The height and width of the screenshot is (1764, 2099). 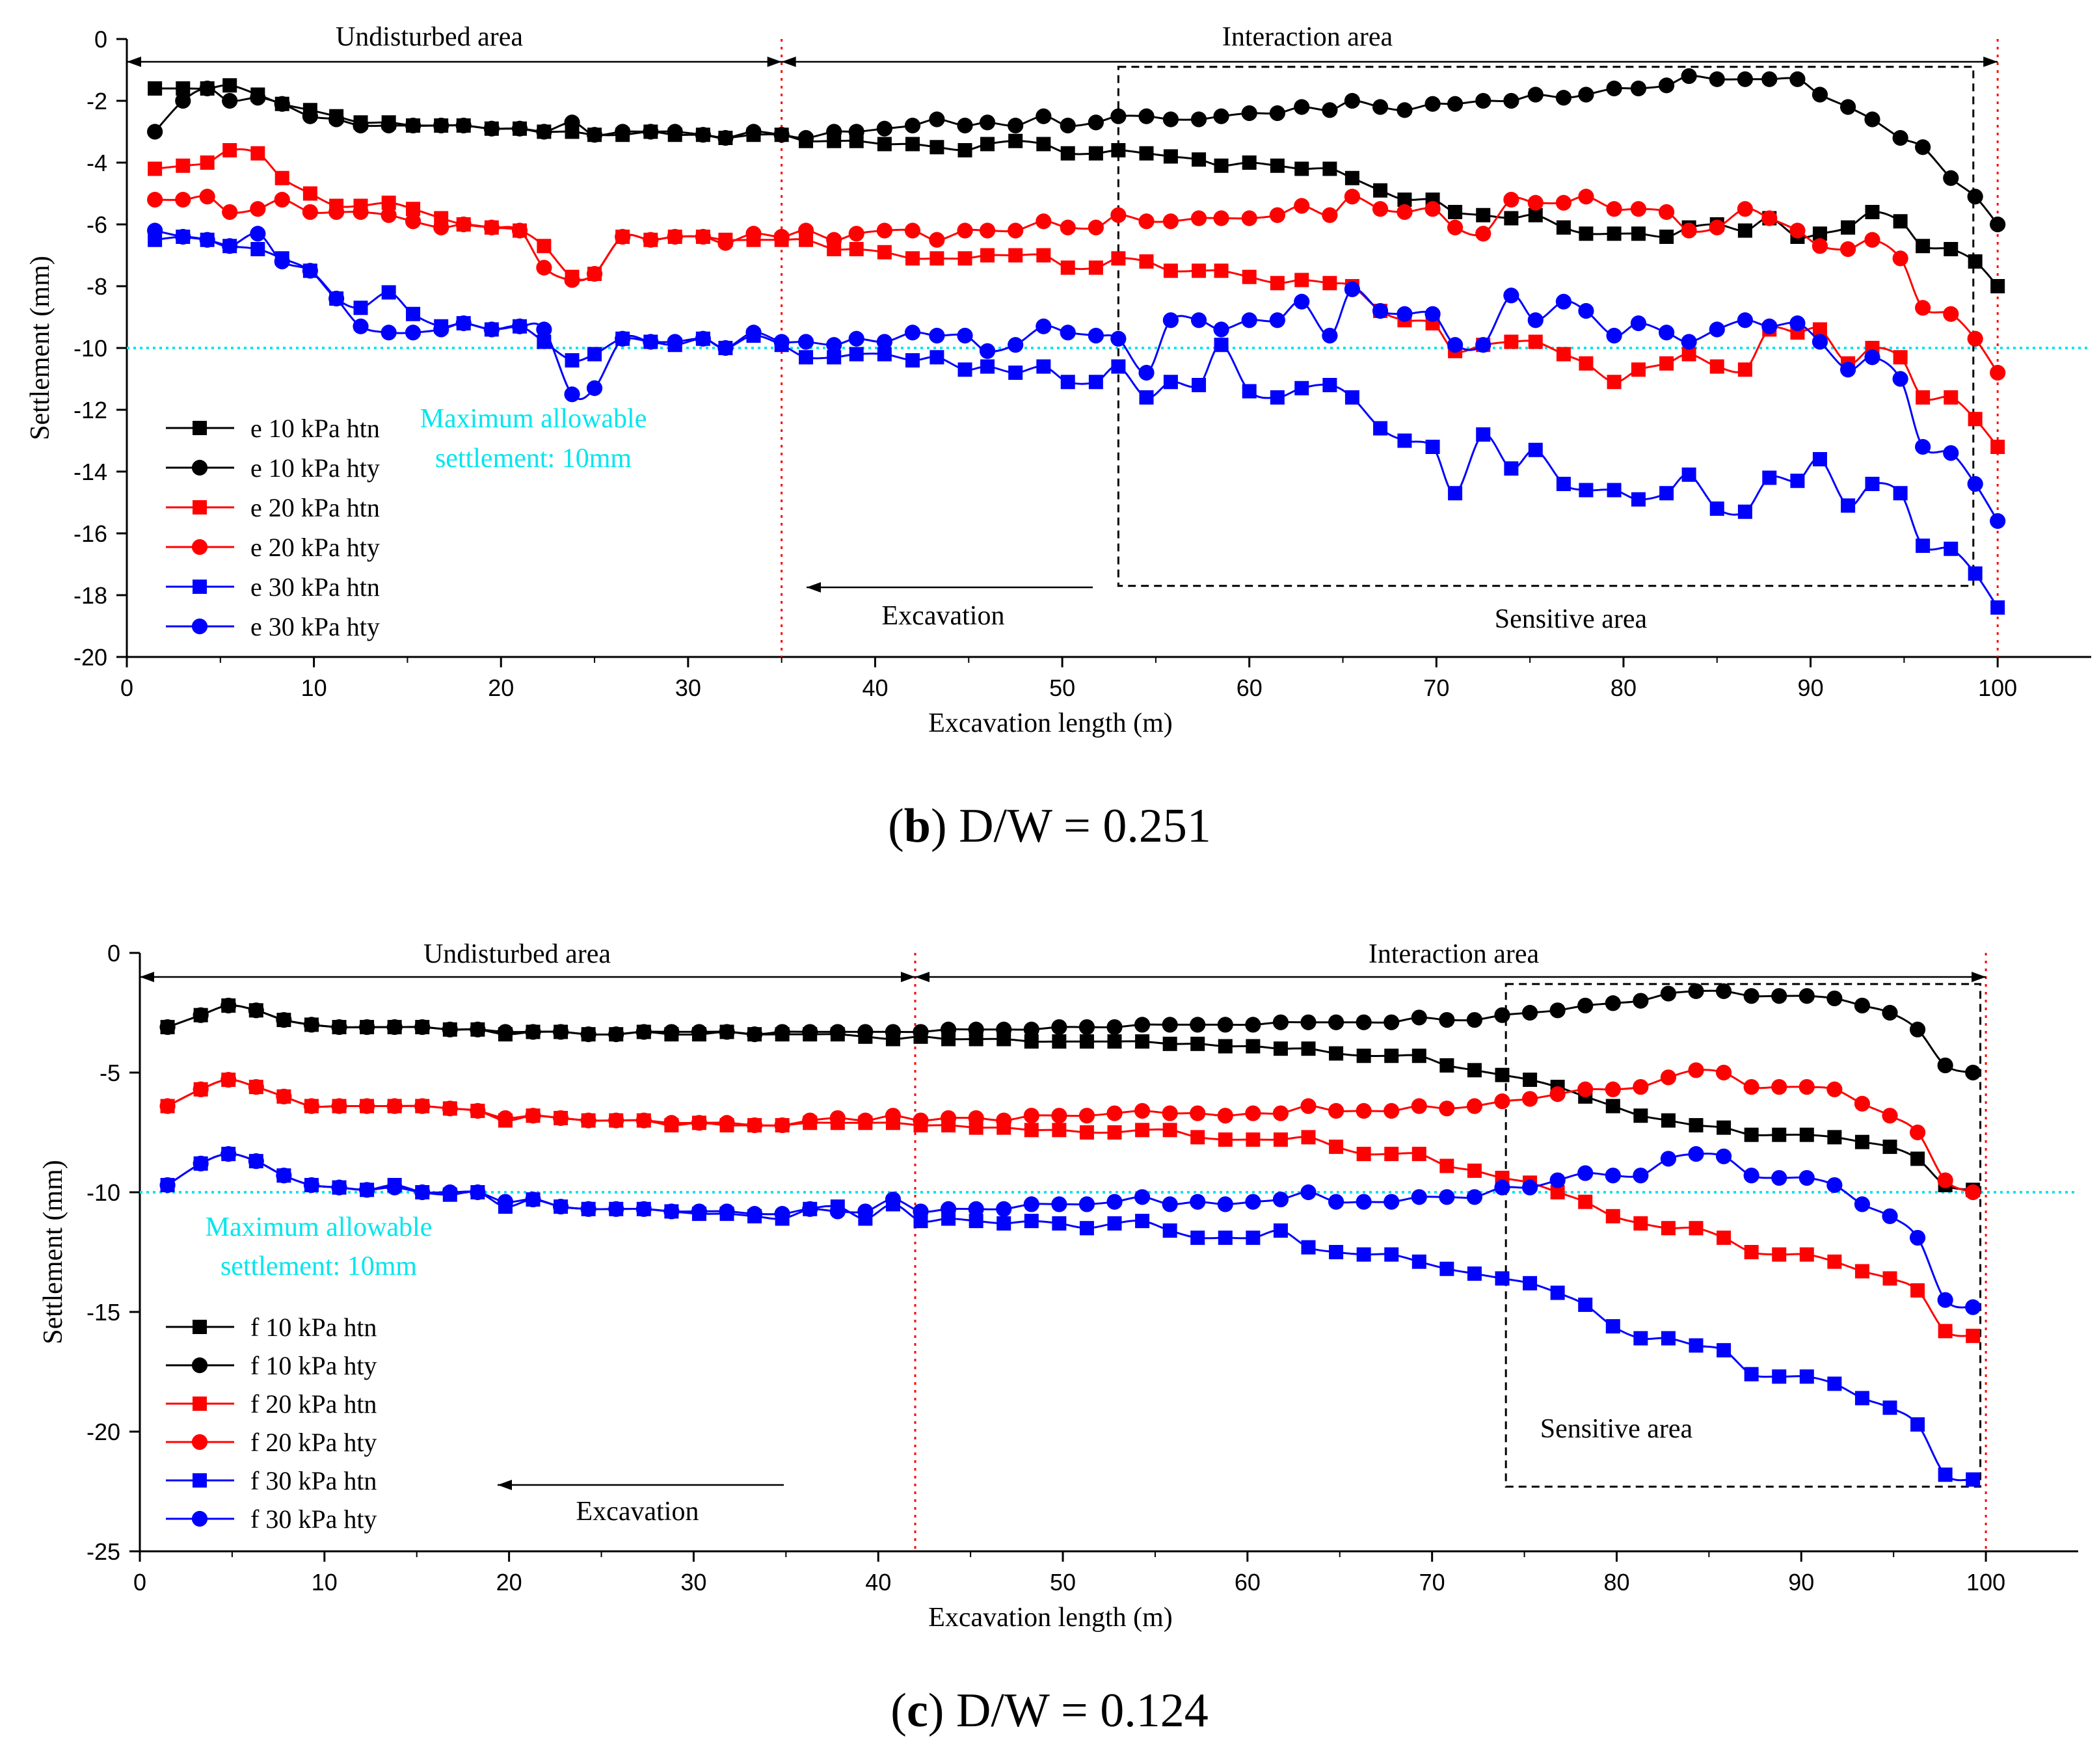 What do you see at coordinates (313, 1327) in the screenshot?
I see `panel-c-legend-label-0: f 10 kPa htn` at bounding box center [313, 1327].